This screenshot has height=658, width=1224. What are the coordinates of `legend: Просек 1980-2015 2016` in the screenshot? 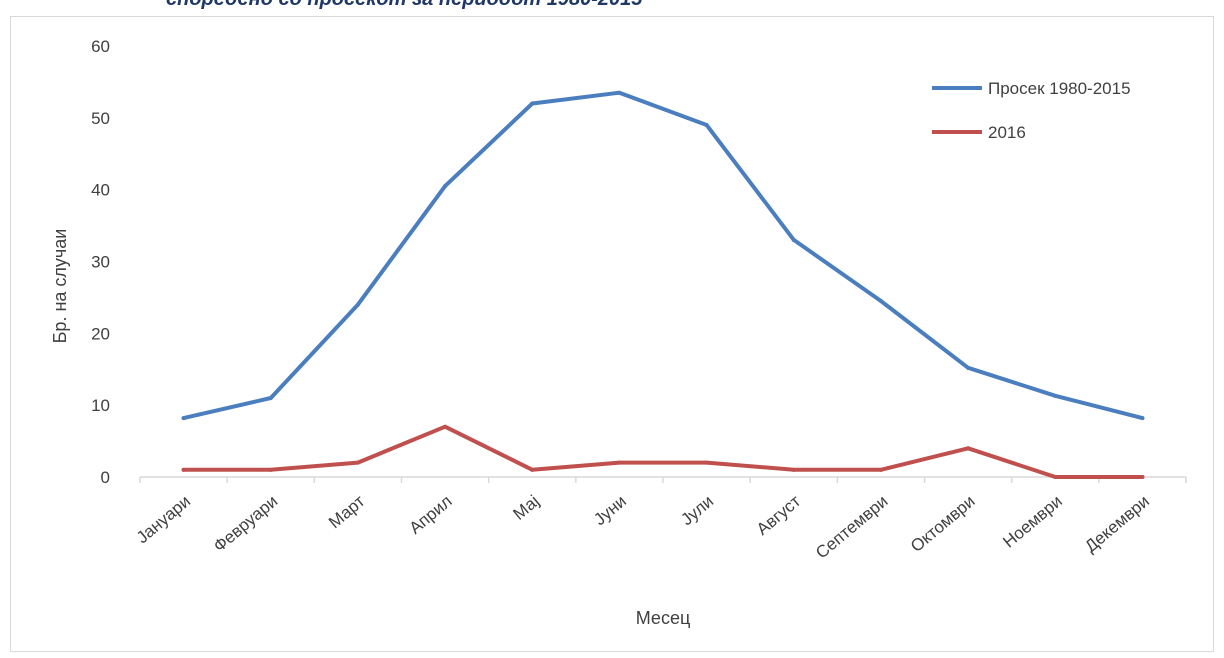 It's located at (1031, 110).